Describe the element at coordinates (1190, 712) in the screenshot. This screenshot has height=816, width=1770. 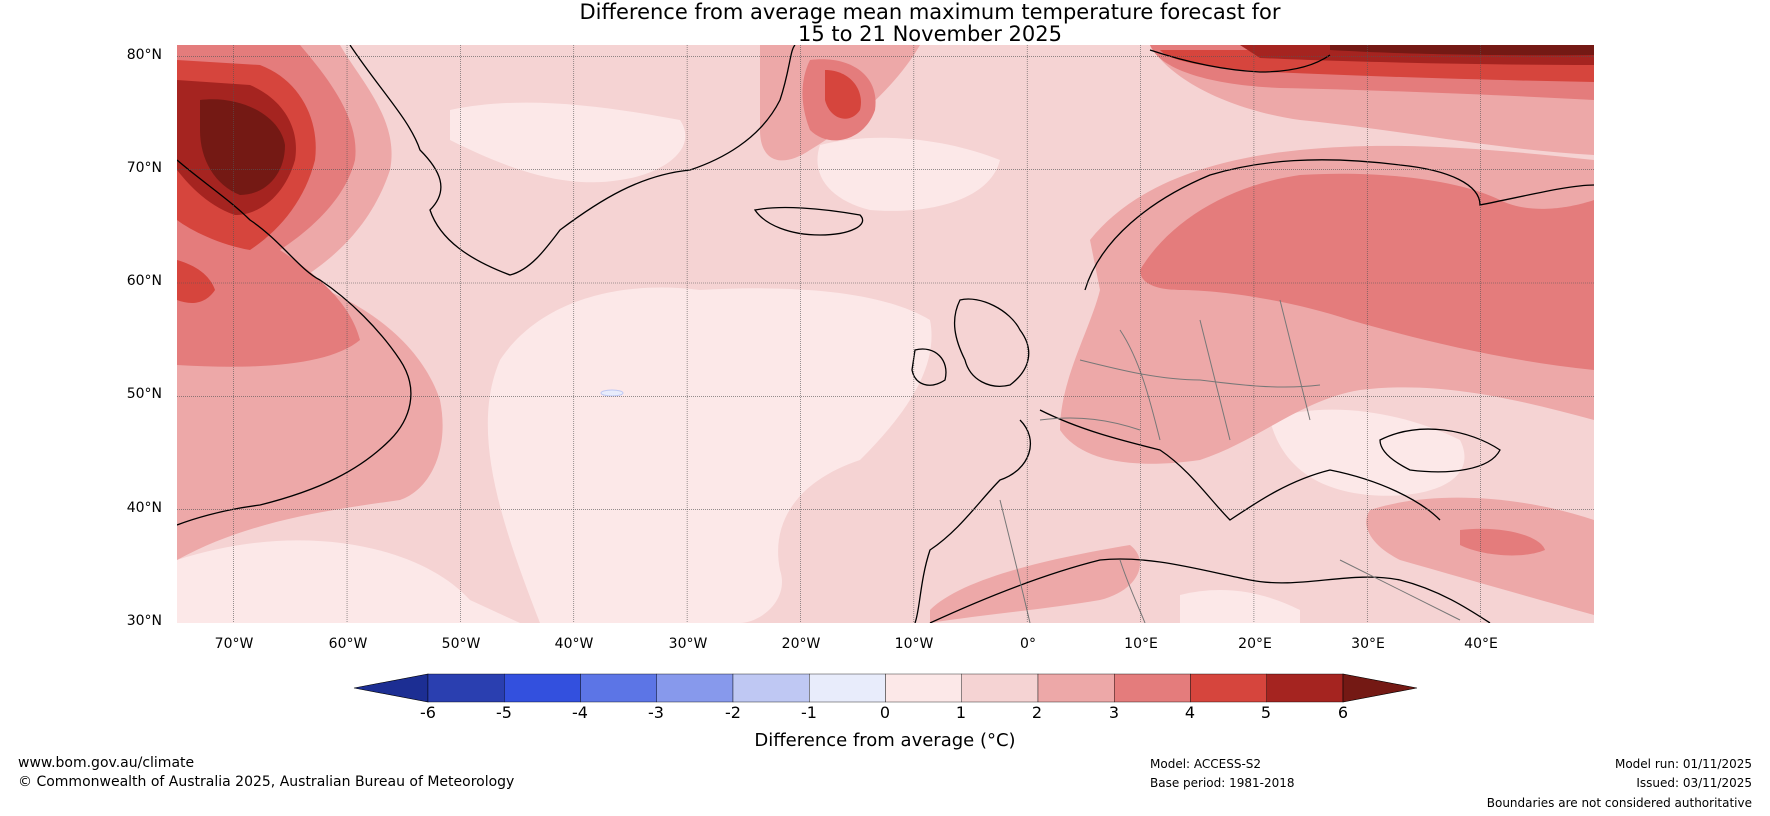
I see `colorbar-tick: 4` at that location.